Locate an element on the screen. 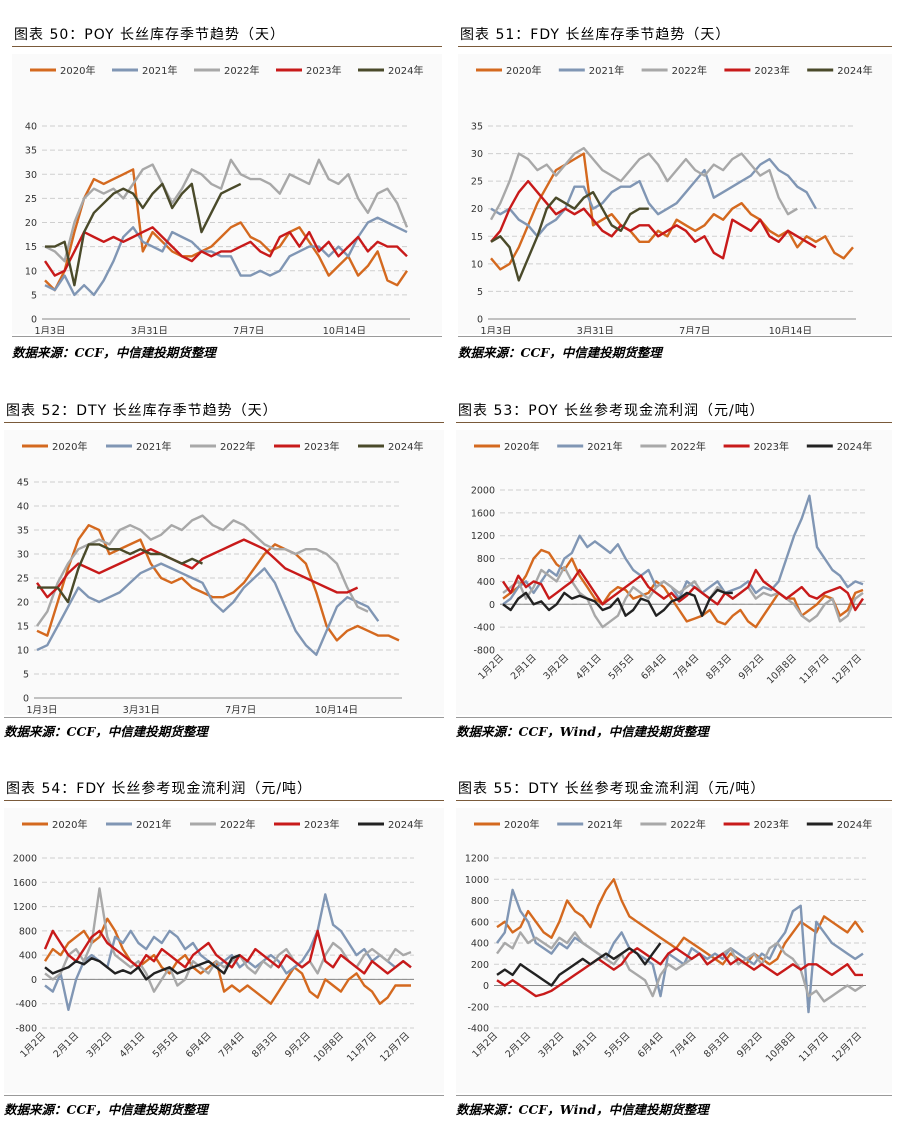  legend-label: 2022年 is located at coordinates (687, 824).